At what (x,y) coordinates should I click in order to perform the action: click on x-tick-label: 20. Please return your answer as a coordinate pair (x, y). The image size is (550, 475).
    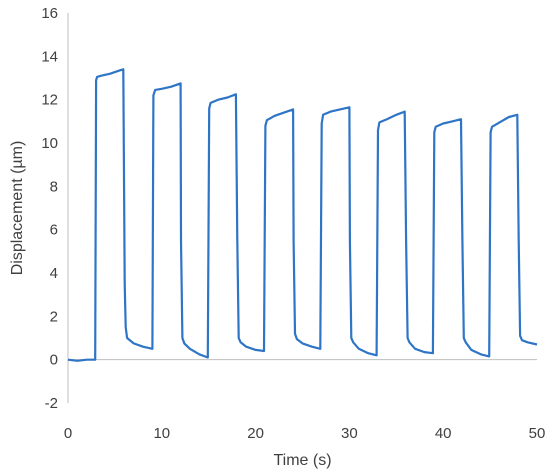
    Looking at the image, I should click on (255, 433).